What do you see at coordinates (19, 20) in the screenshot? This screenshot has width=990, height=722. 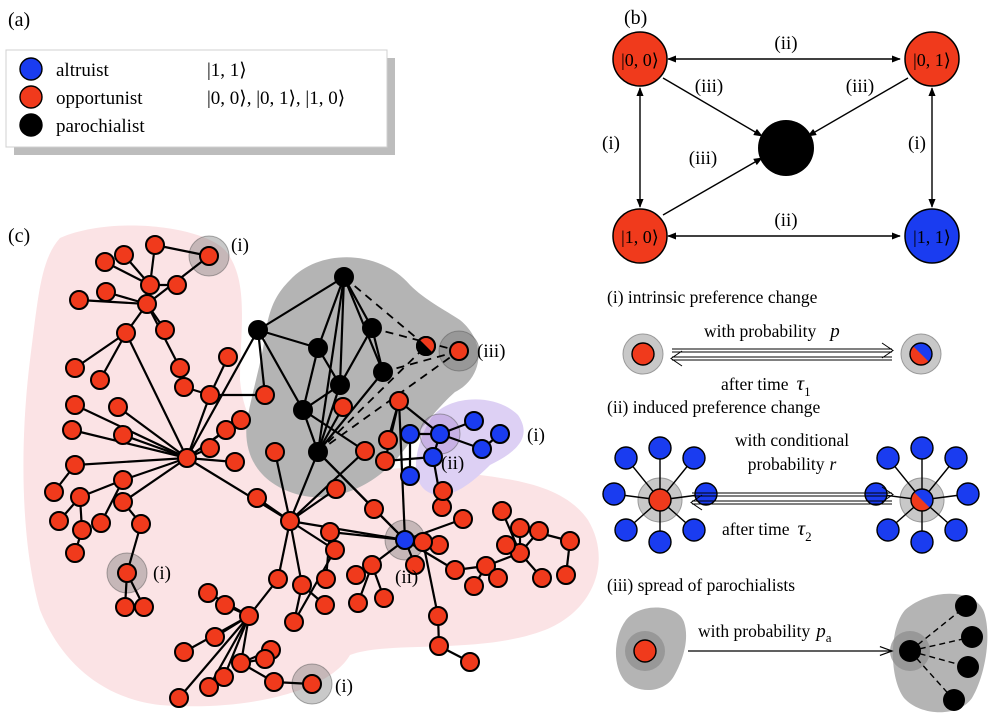 I see `panel-label-a: (a)` at bounding box center [19, 20].